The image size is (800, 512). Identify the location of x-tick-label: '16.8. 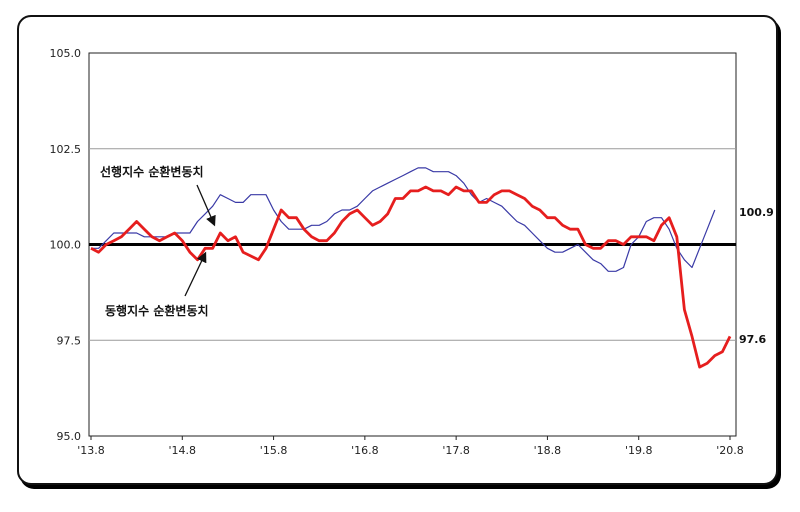
(365, 450).